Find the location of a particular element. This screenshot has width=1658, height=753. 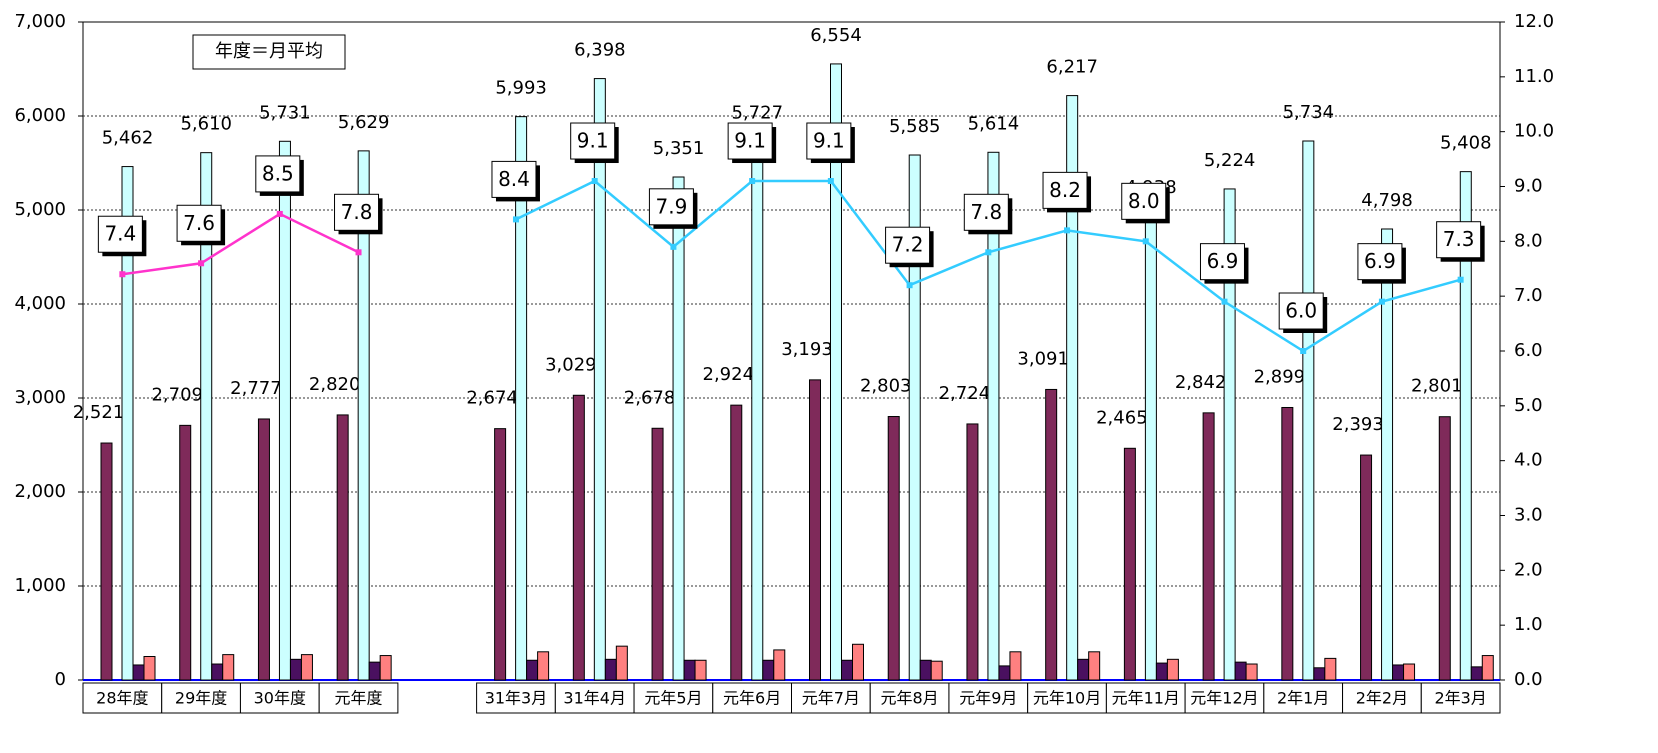

bar-value-label: 2,801 is located at coordinates (1437, 386).